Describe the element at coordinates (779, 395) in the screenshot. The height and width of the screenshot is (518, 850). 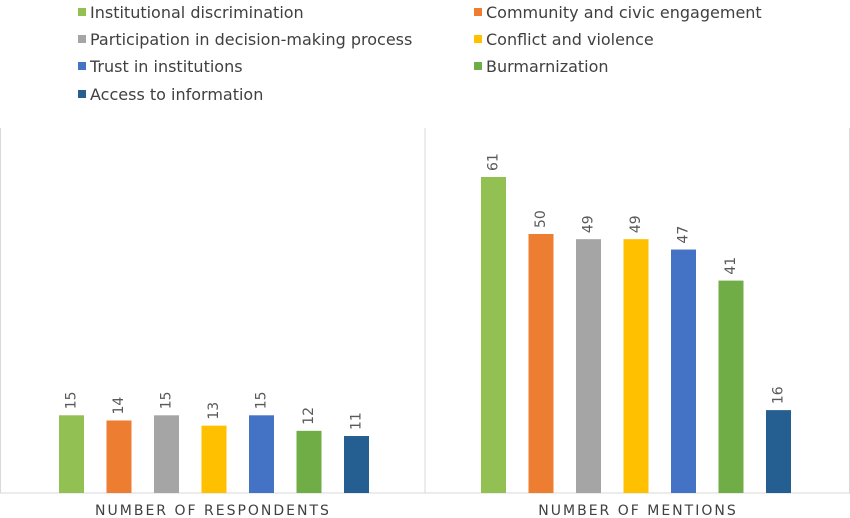
I see `data-label: 16` at that location.